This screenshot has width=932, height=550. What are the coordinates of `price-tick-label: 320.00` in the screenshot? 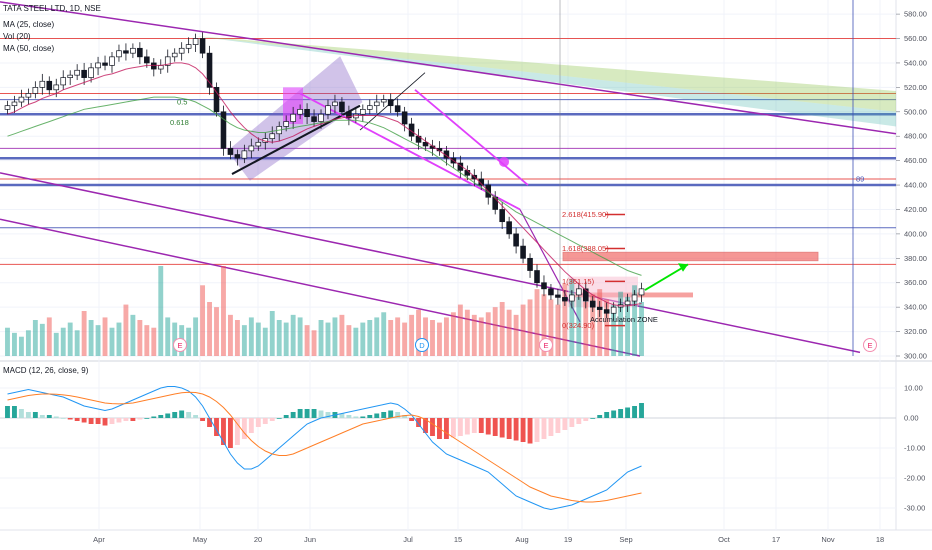 It's located at (915, 331).